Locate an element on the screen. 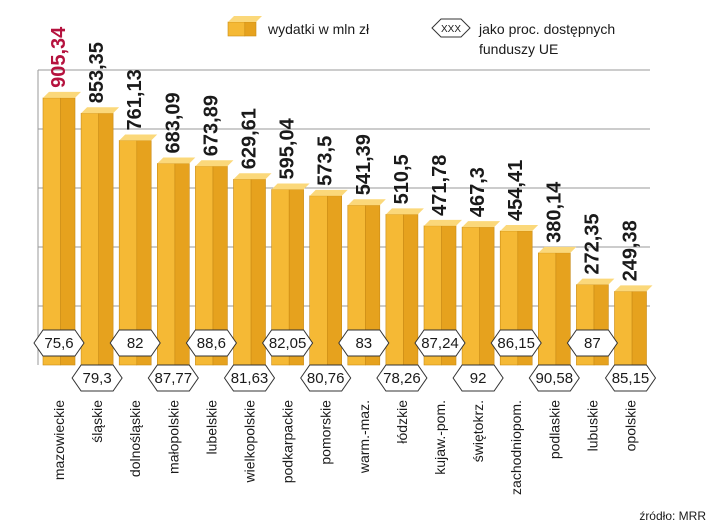  value-label: 249,38 is located at coordinates (631, 250).